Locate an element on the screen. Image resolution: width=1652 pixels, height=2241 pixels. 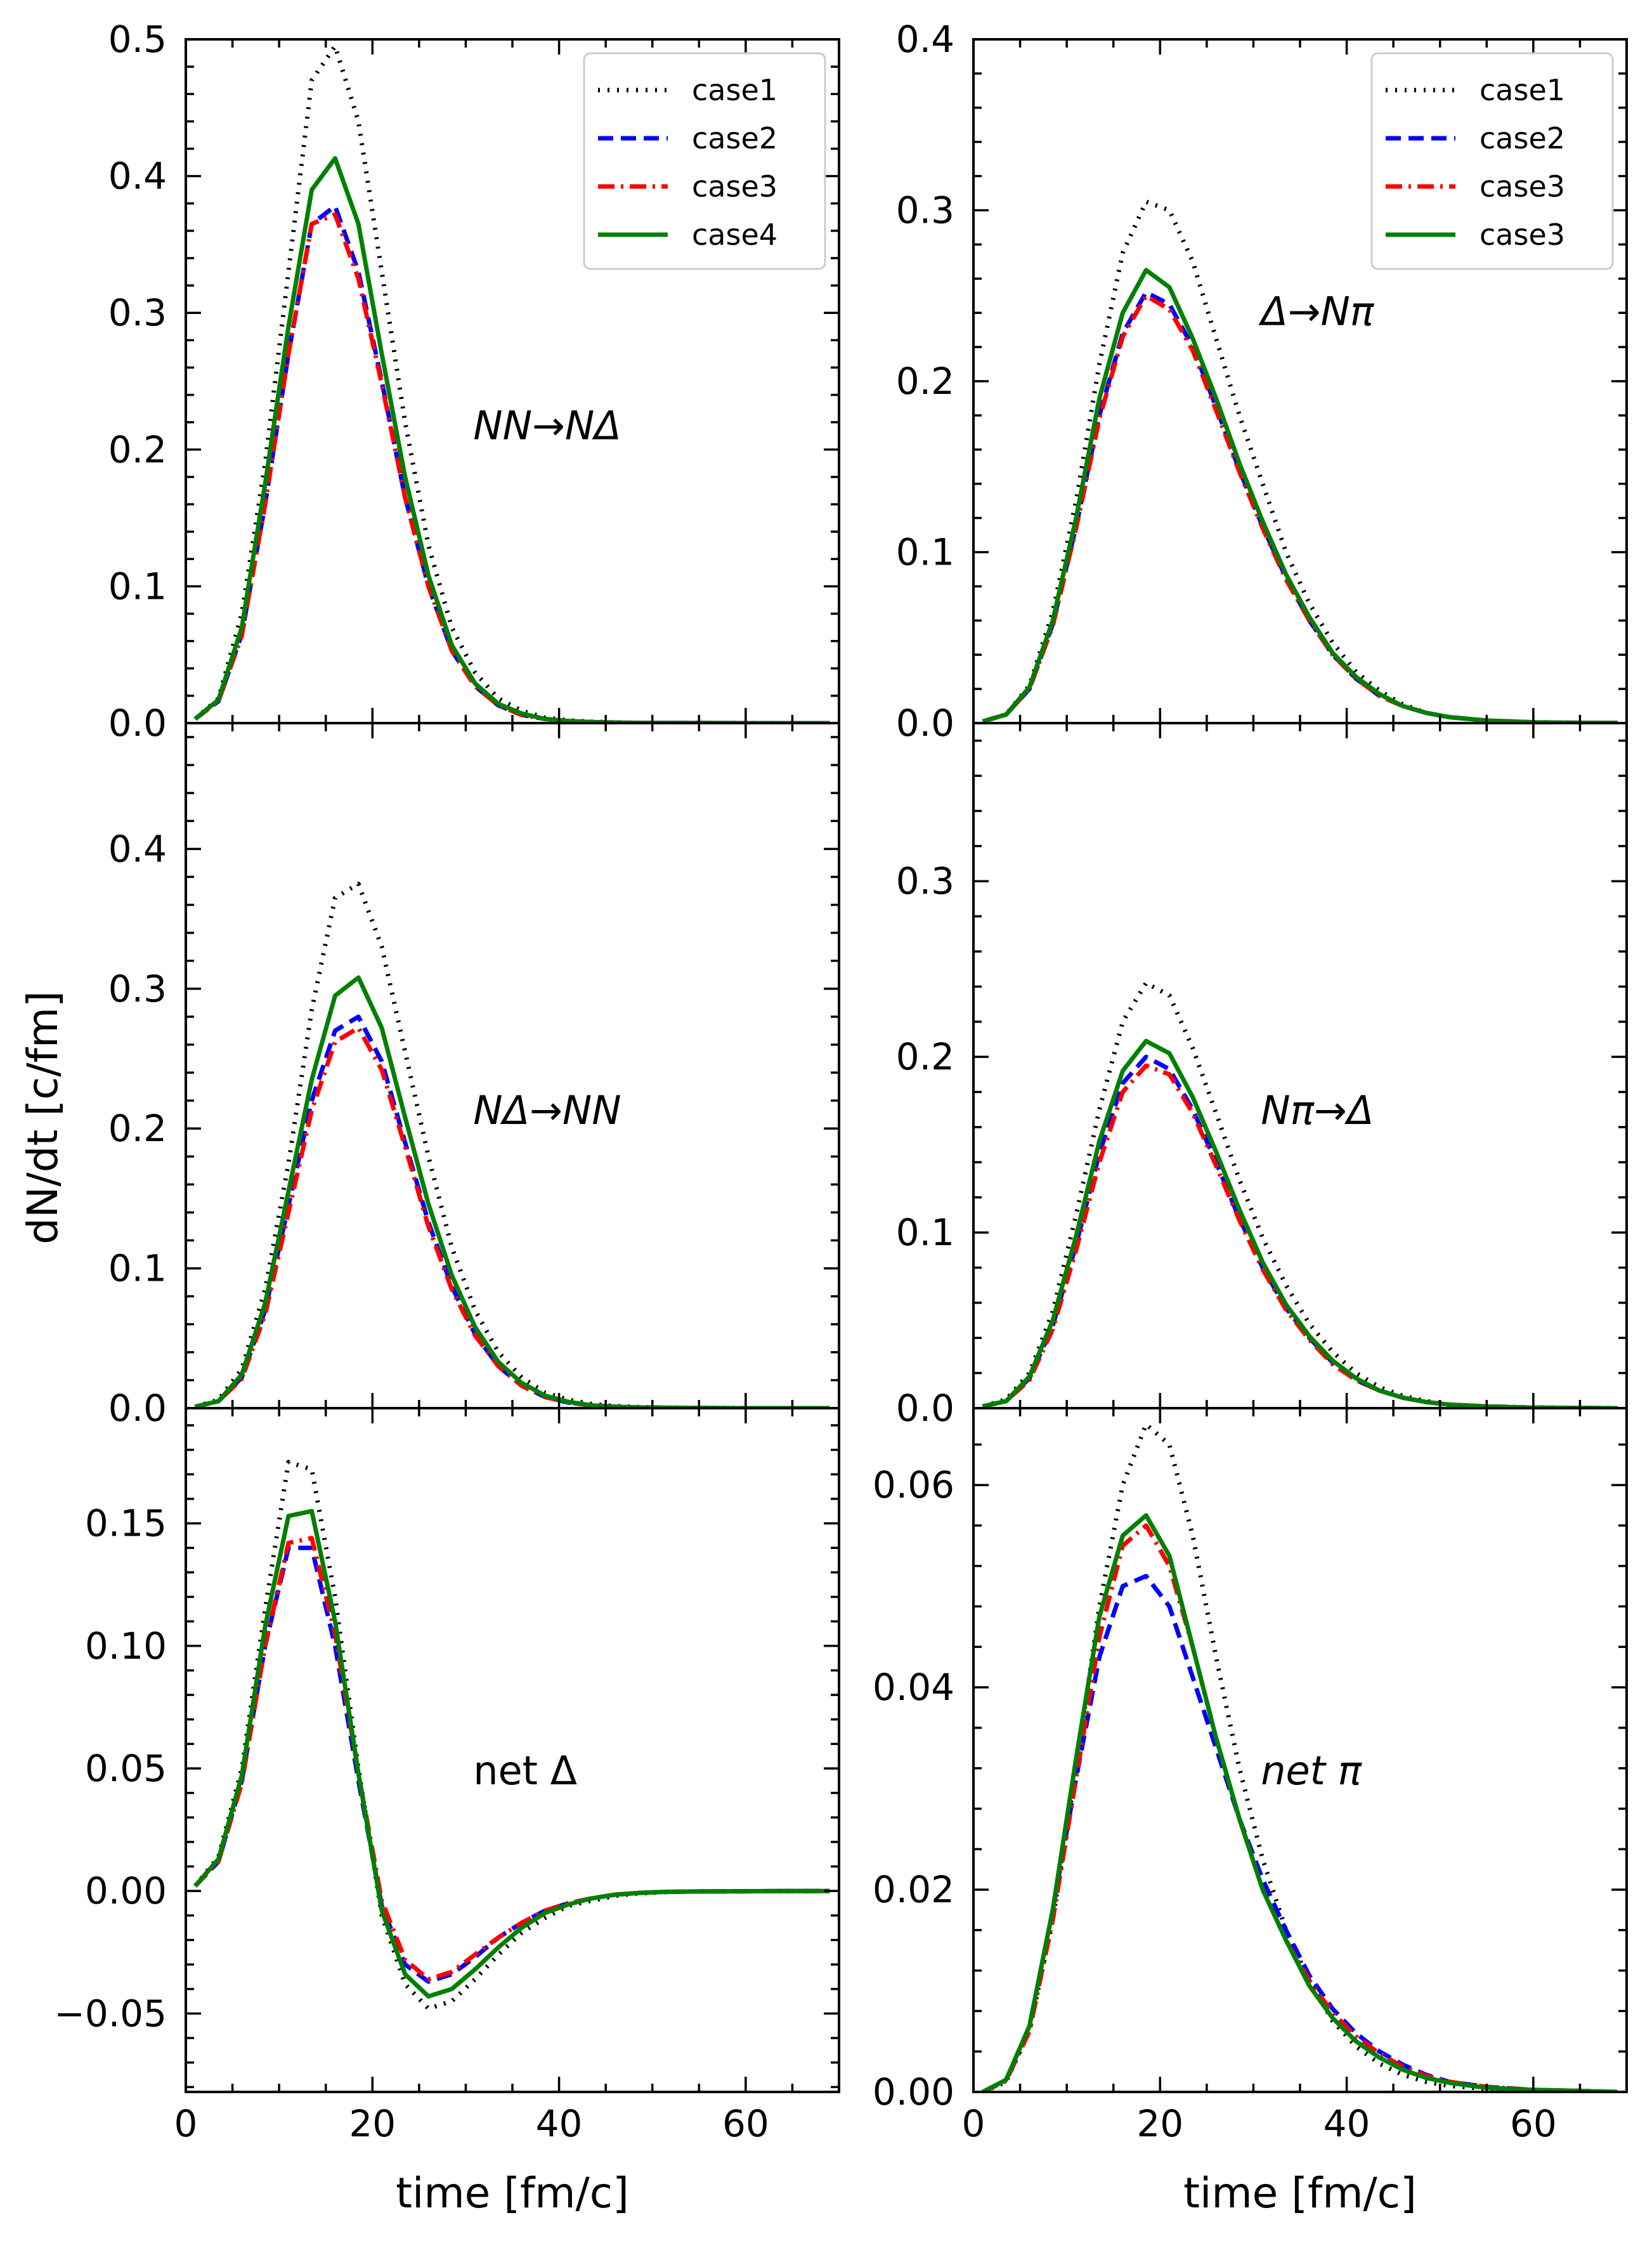
y-tick-label: −0.05 is located at coordinates (110, 2013).